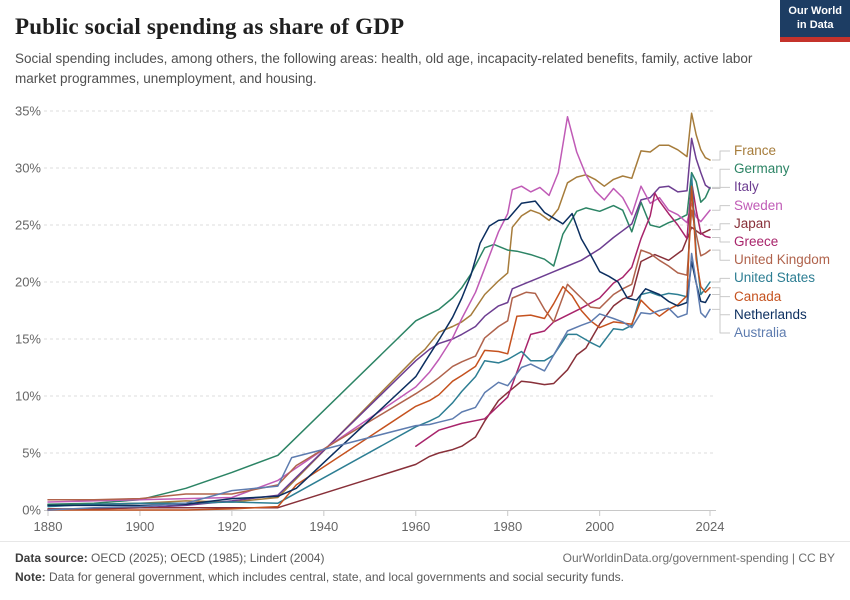 This screenshot has width=850, height=600. I want to click on legend-label-sweden: Sweden, so click(758, 205).